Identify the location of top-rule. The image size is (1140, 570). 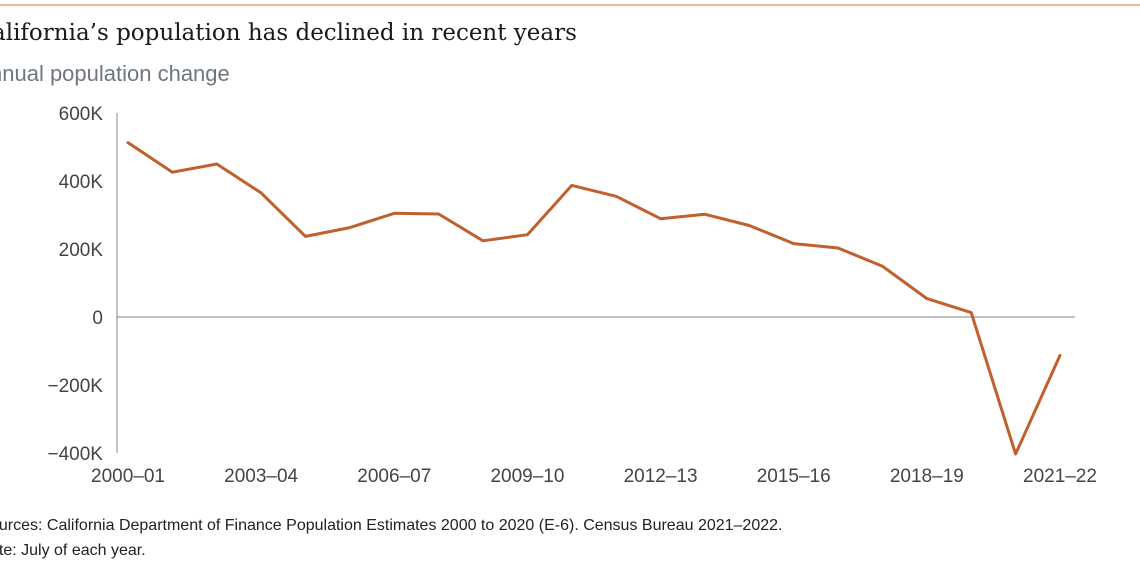
(570, 5).